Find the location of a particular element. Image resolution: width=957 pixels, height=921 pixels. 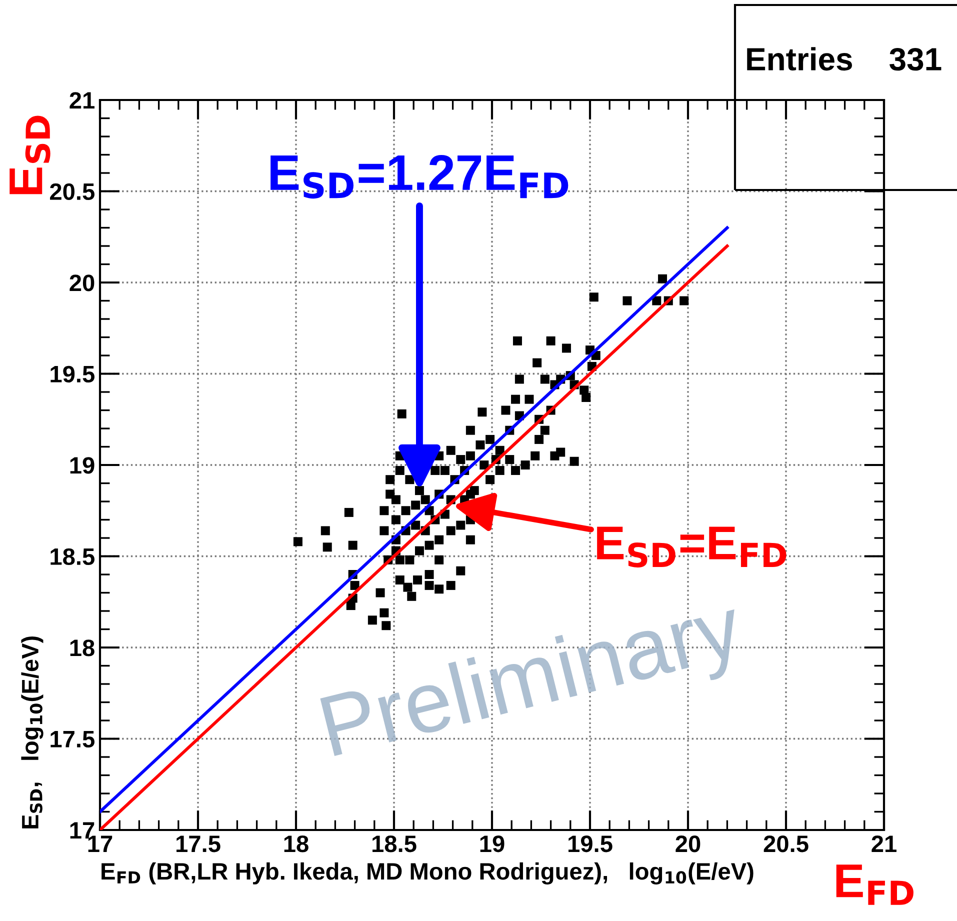

x-tick-label: 18.5 is located at coordinates (394, 843).